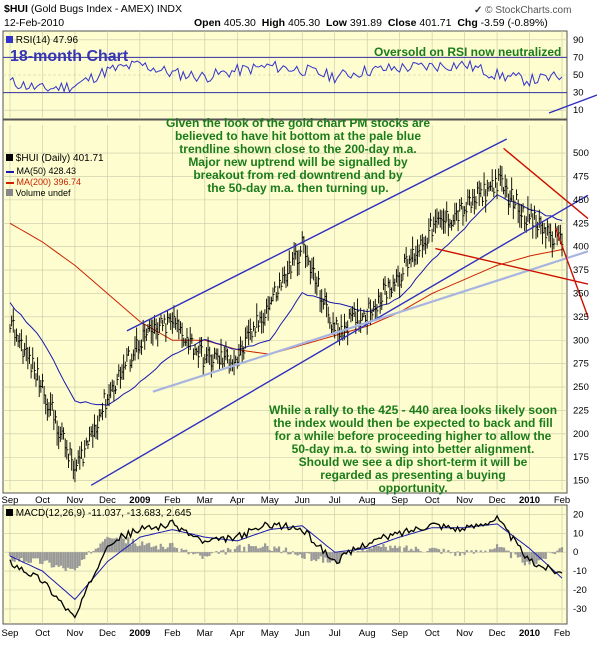  Describe the element at coordinates (69, 56) in the screenshot. I see `chart-period-title: 18-month Chart` at that location.